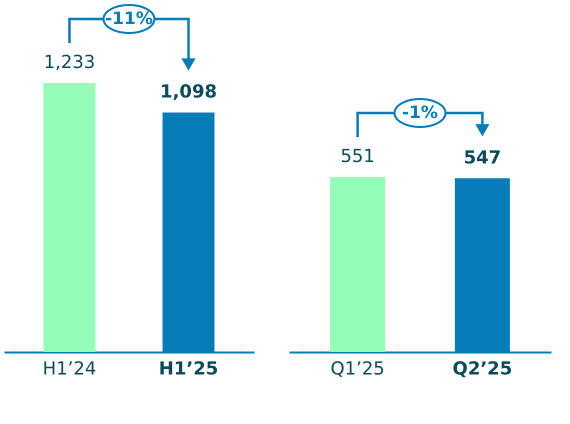 The width and height of the screenshot is (570, 424). I want to click on text: -11%, so click(129, 18).